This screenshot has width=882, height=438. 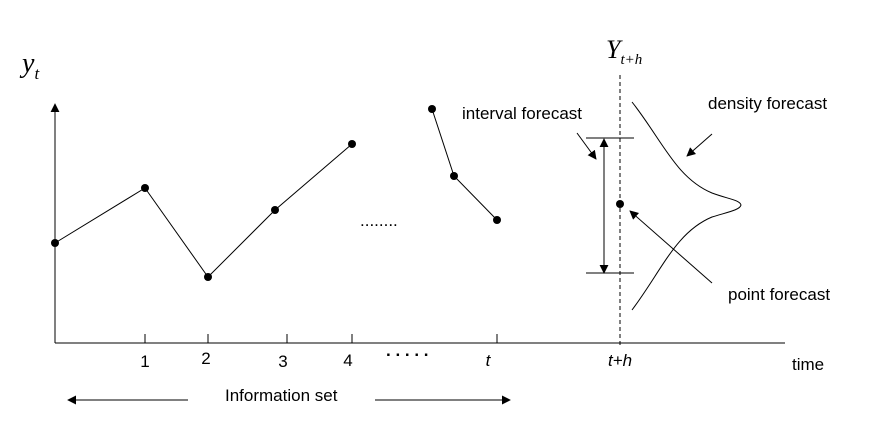 I want to click on tick-label-4: 4, so click(x=347, y=360).